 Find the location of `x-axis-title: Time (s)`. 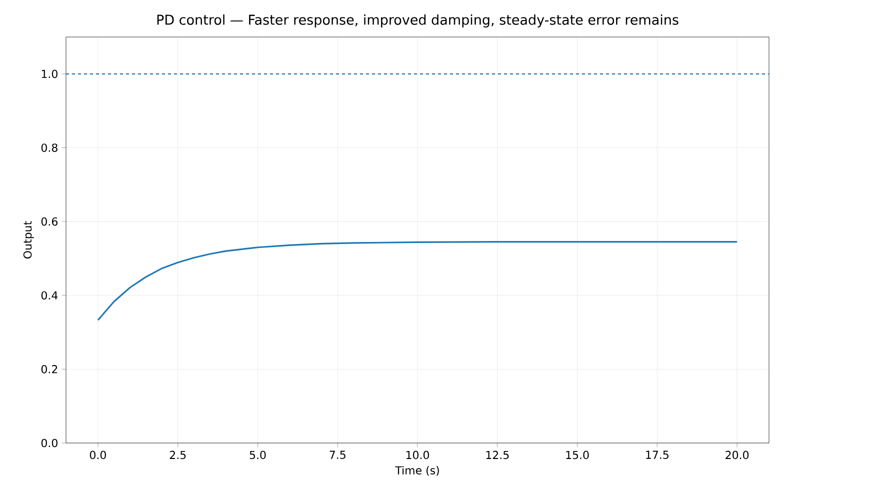

x-axis-title: Time (s) is located at coordinates (417, 471).